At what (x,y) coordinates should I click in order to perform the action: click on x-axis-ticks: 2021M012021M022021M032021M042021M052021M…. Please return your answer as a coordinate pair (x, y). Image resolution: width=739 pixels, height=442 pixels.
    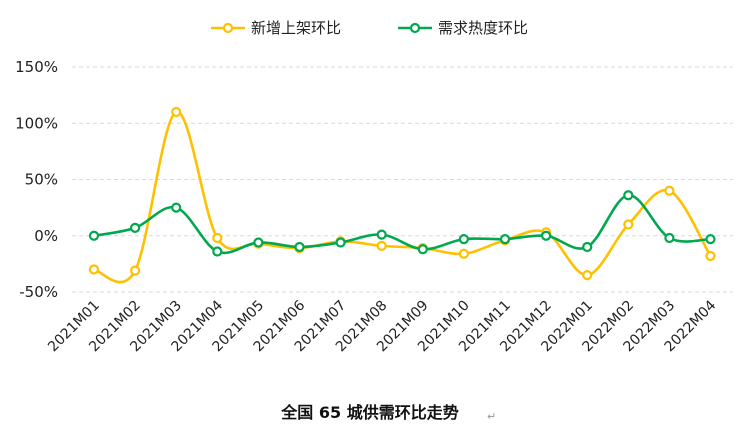
    Looking at the image, I should click on (382, 326).